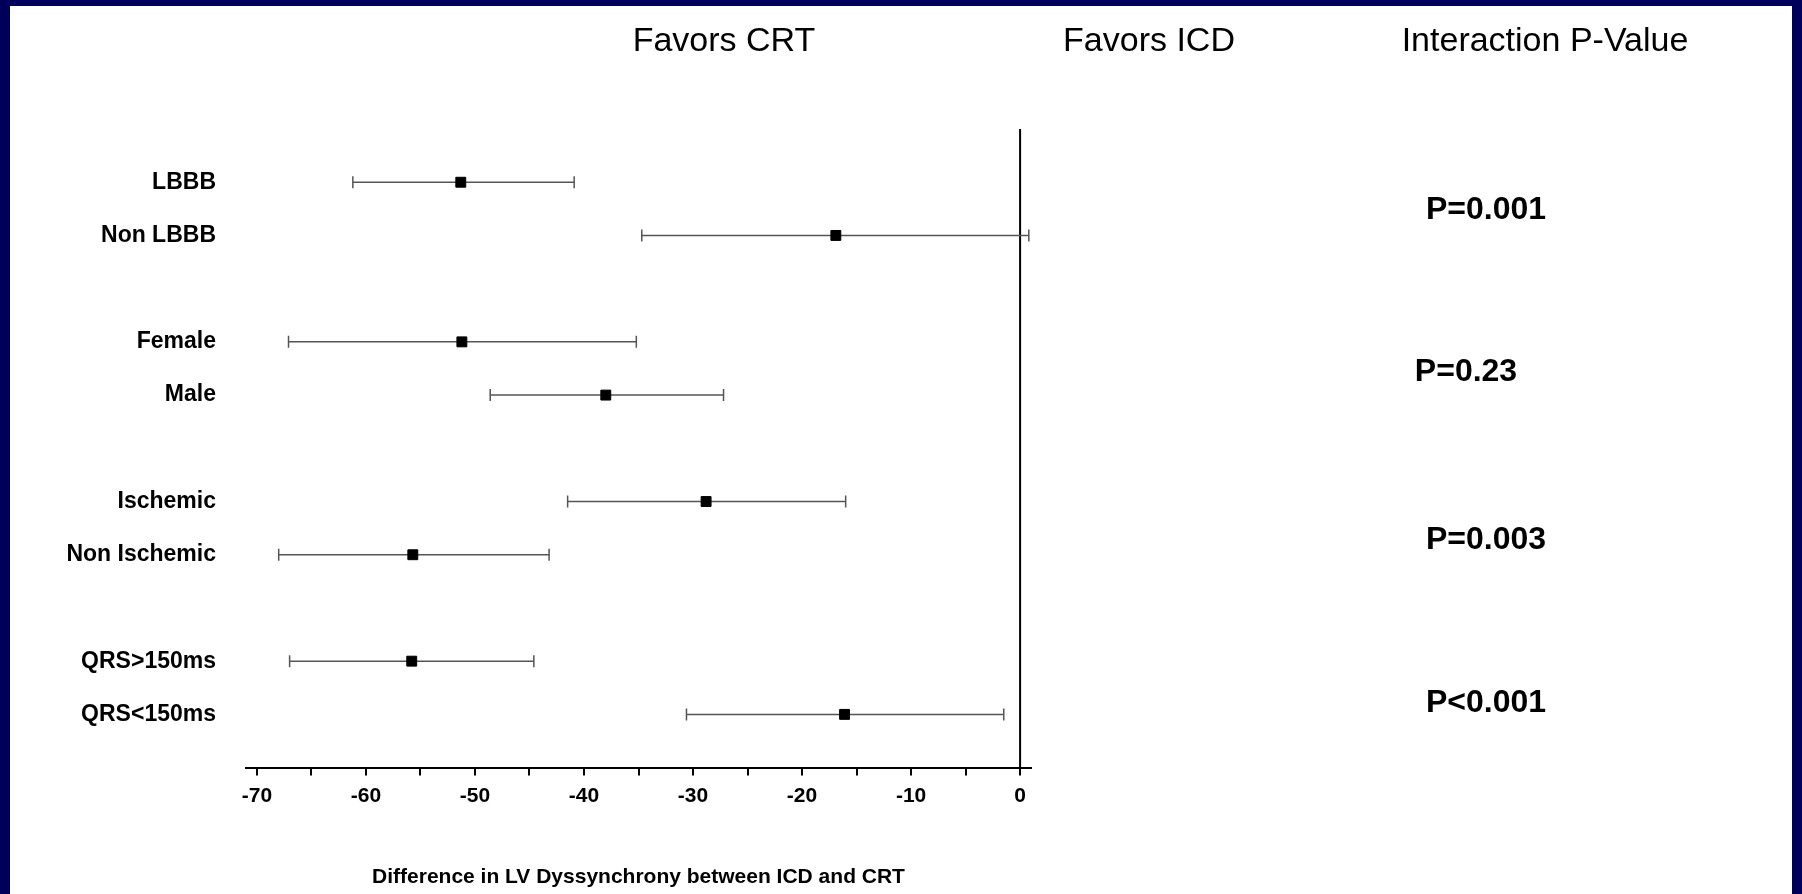 The width and height of the screenshot is (1802, 894). What do you see at coordinates (911, 794) in the screenshot?
I see `x-tick-label: -10` at bounding box center [911, 794].